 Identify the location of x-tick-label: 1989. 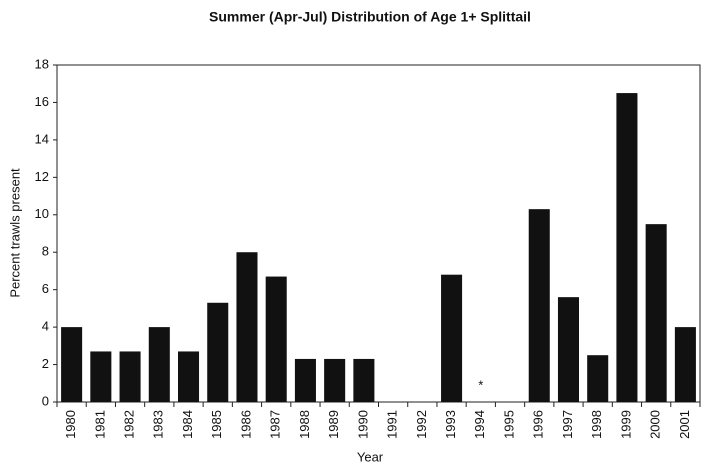
(333, 424).